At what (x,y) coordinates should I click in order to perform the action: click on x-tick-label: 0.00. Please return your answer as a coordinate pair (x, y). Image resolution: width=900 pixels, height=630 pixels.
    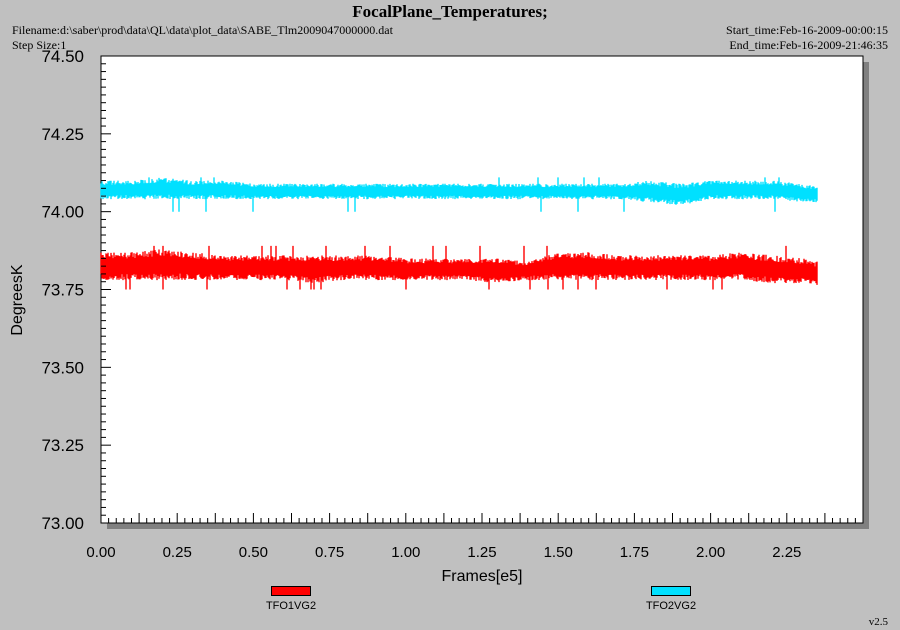
    Looking at the image, I should click on (100, 552).